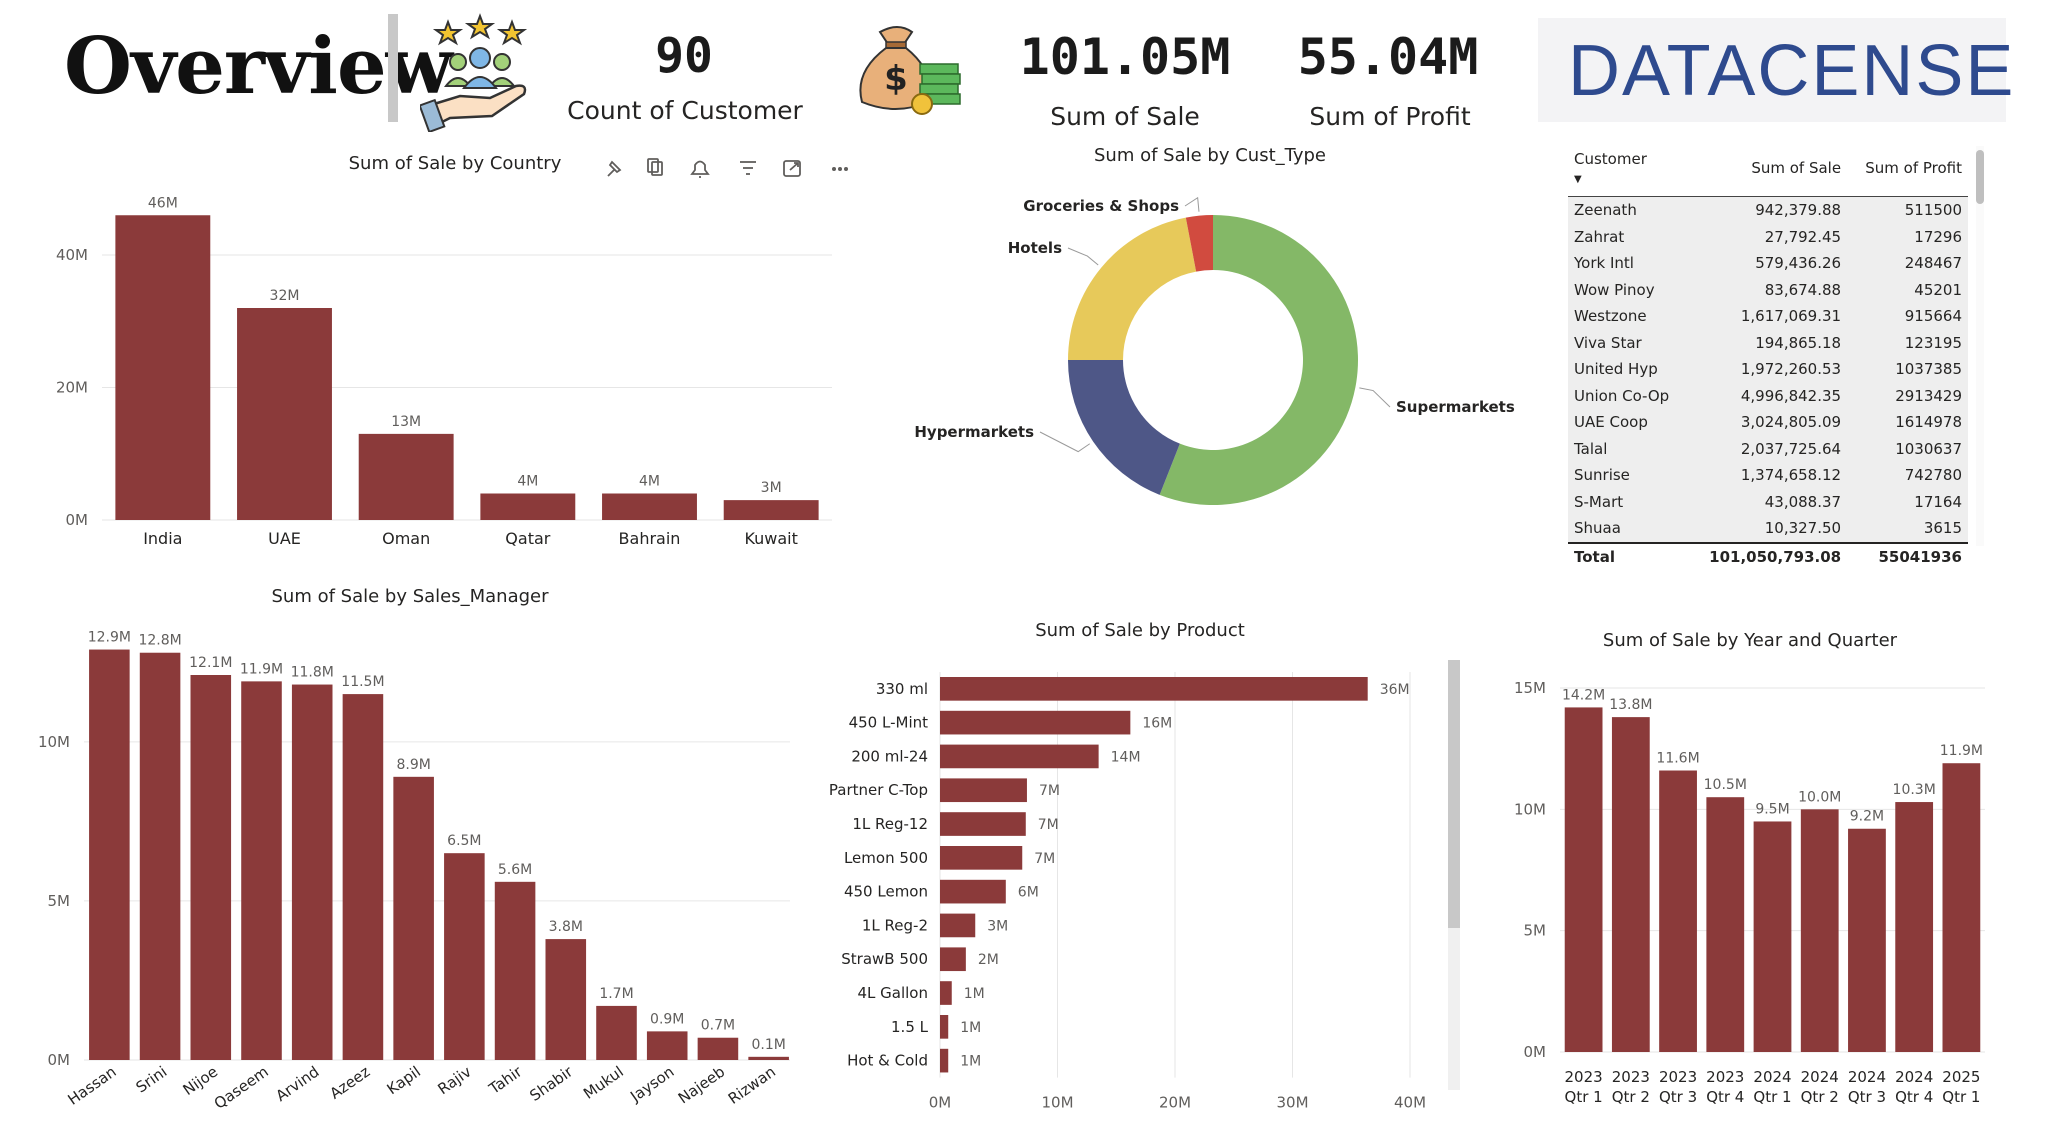 The width and height of the screenshot is (2048, 1127). Describe the element at coordinates (1140, 630) in the screenshot. I see `chart-title-product: Sum of Sale by Product` at that location.